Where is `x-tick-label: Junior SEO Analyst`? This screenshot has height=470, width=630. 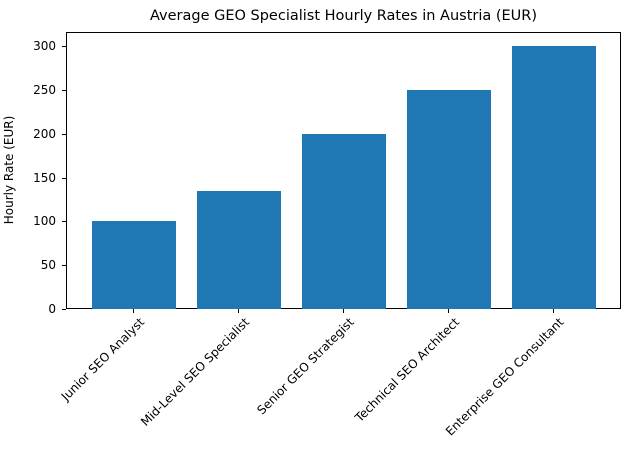
x-tick-label: Junior SEO Analyst is located at coordinates (103, 359).